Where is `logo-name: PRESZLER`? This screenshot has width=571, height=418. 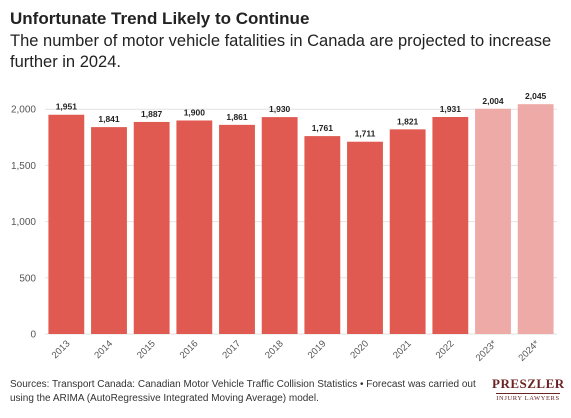 logo-name: PRESZLER is located at coordinates (528, 383).